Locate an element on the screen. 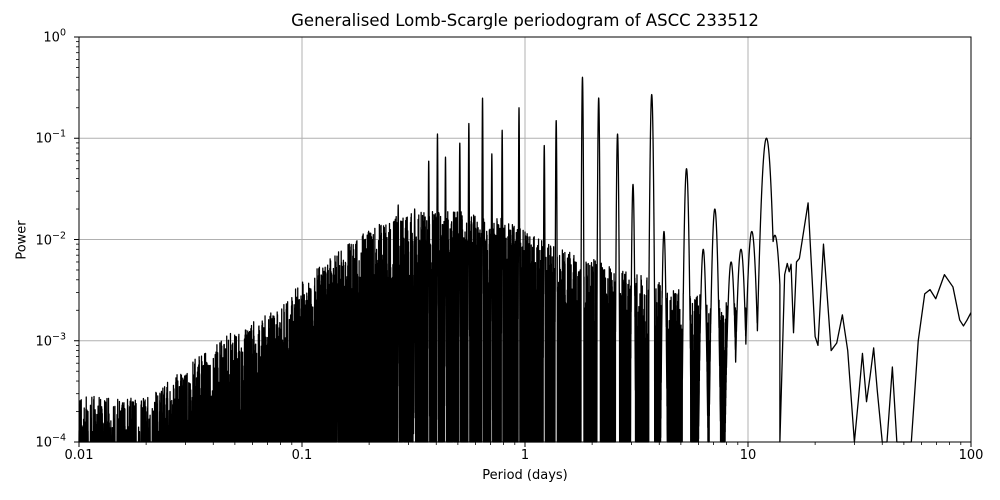 Image resolution: width=1000 pixels, height=500 pixels. x-tick-label: 10 is located at coordinates (748, 455).